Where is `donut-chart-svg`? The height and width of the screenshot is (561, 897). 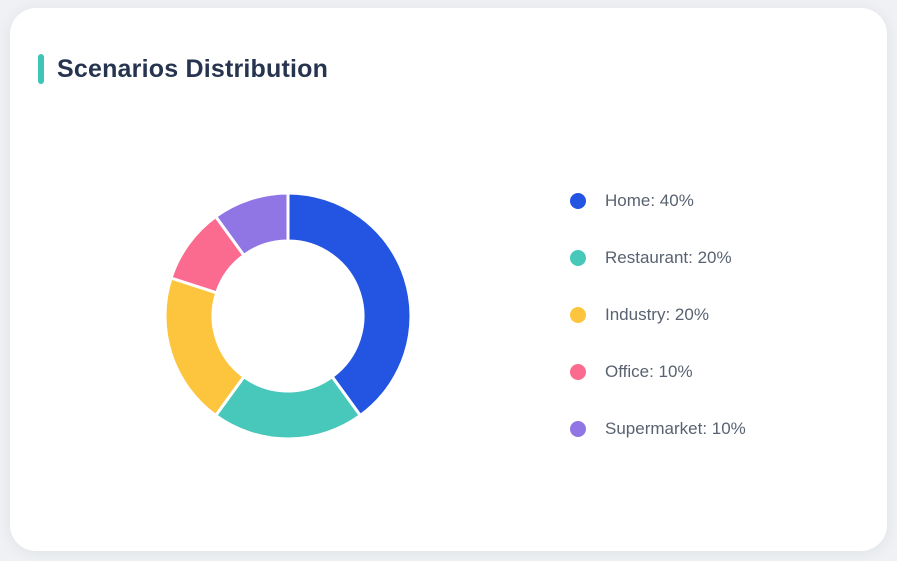
donut-chart-svg is located at coordinates (288, 316).